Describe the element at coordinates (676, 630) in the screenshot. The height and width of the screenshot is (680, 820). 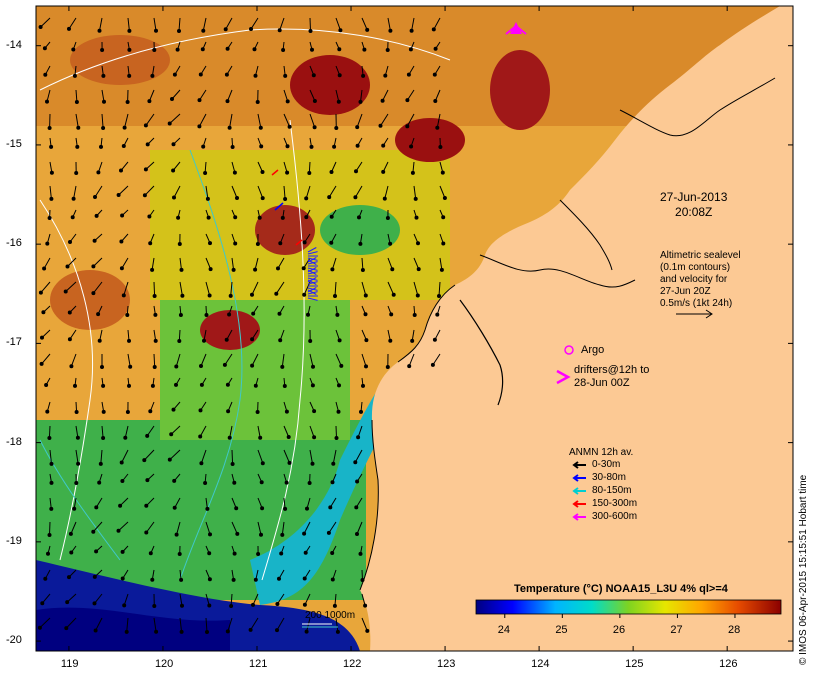
I see `colorbar-tick-label: 27` at that location.